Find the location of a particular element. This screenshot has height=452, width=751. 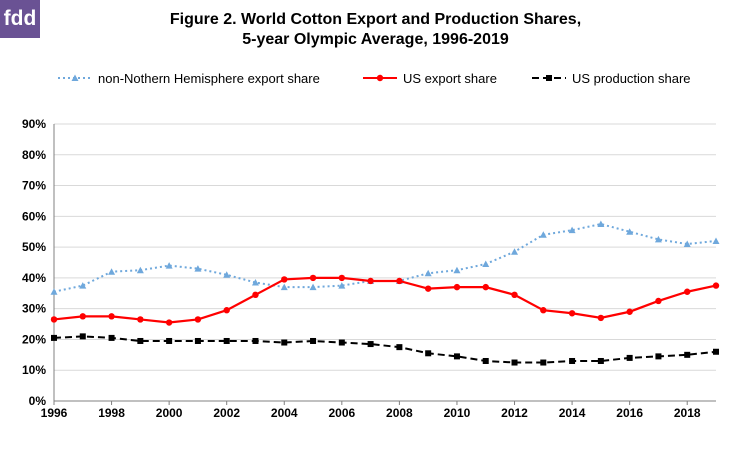

legend-label: US export share is located at coordinates (450, 78).